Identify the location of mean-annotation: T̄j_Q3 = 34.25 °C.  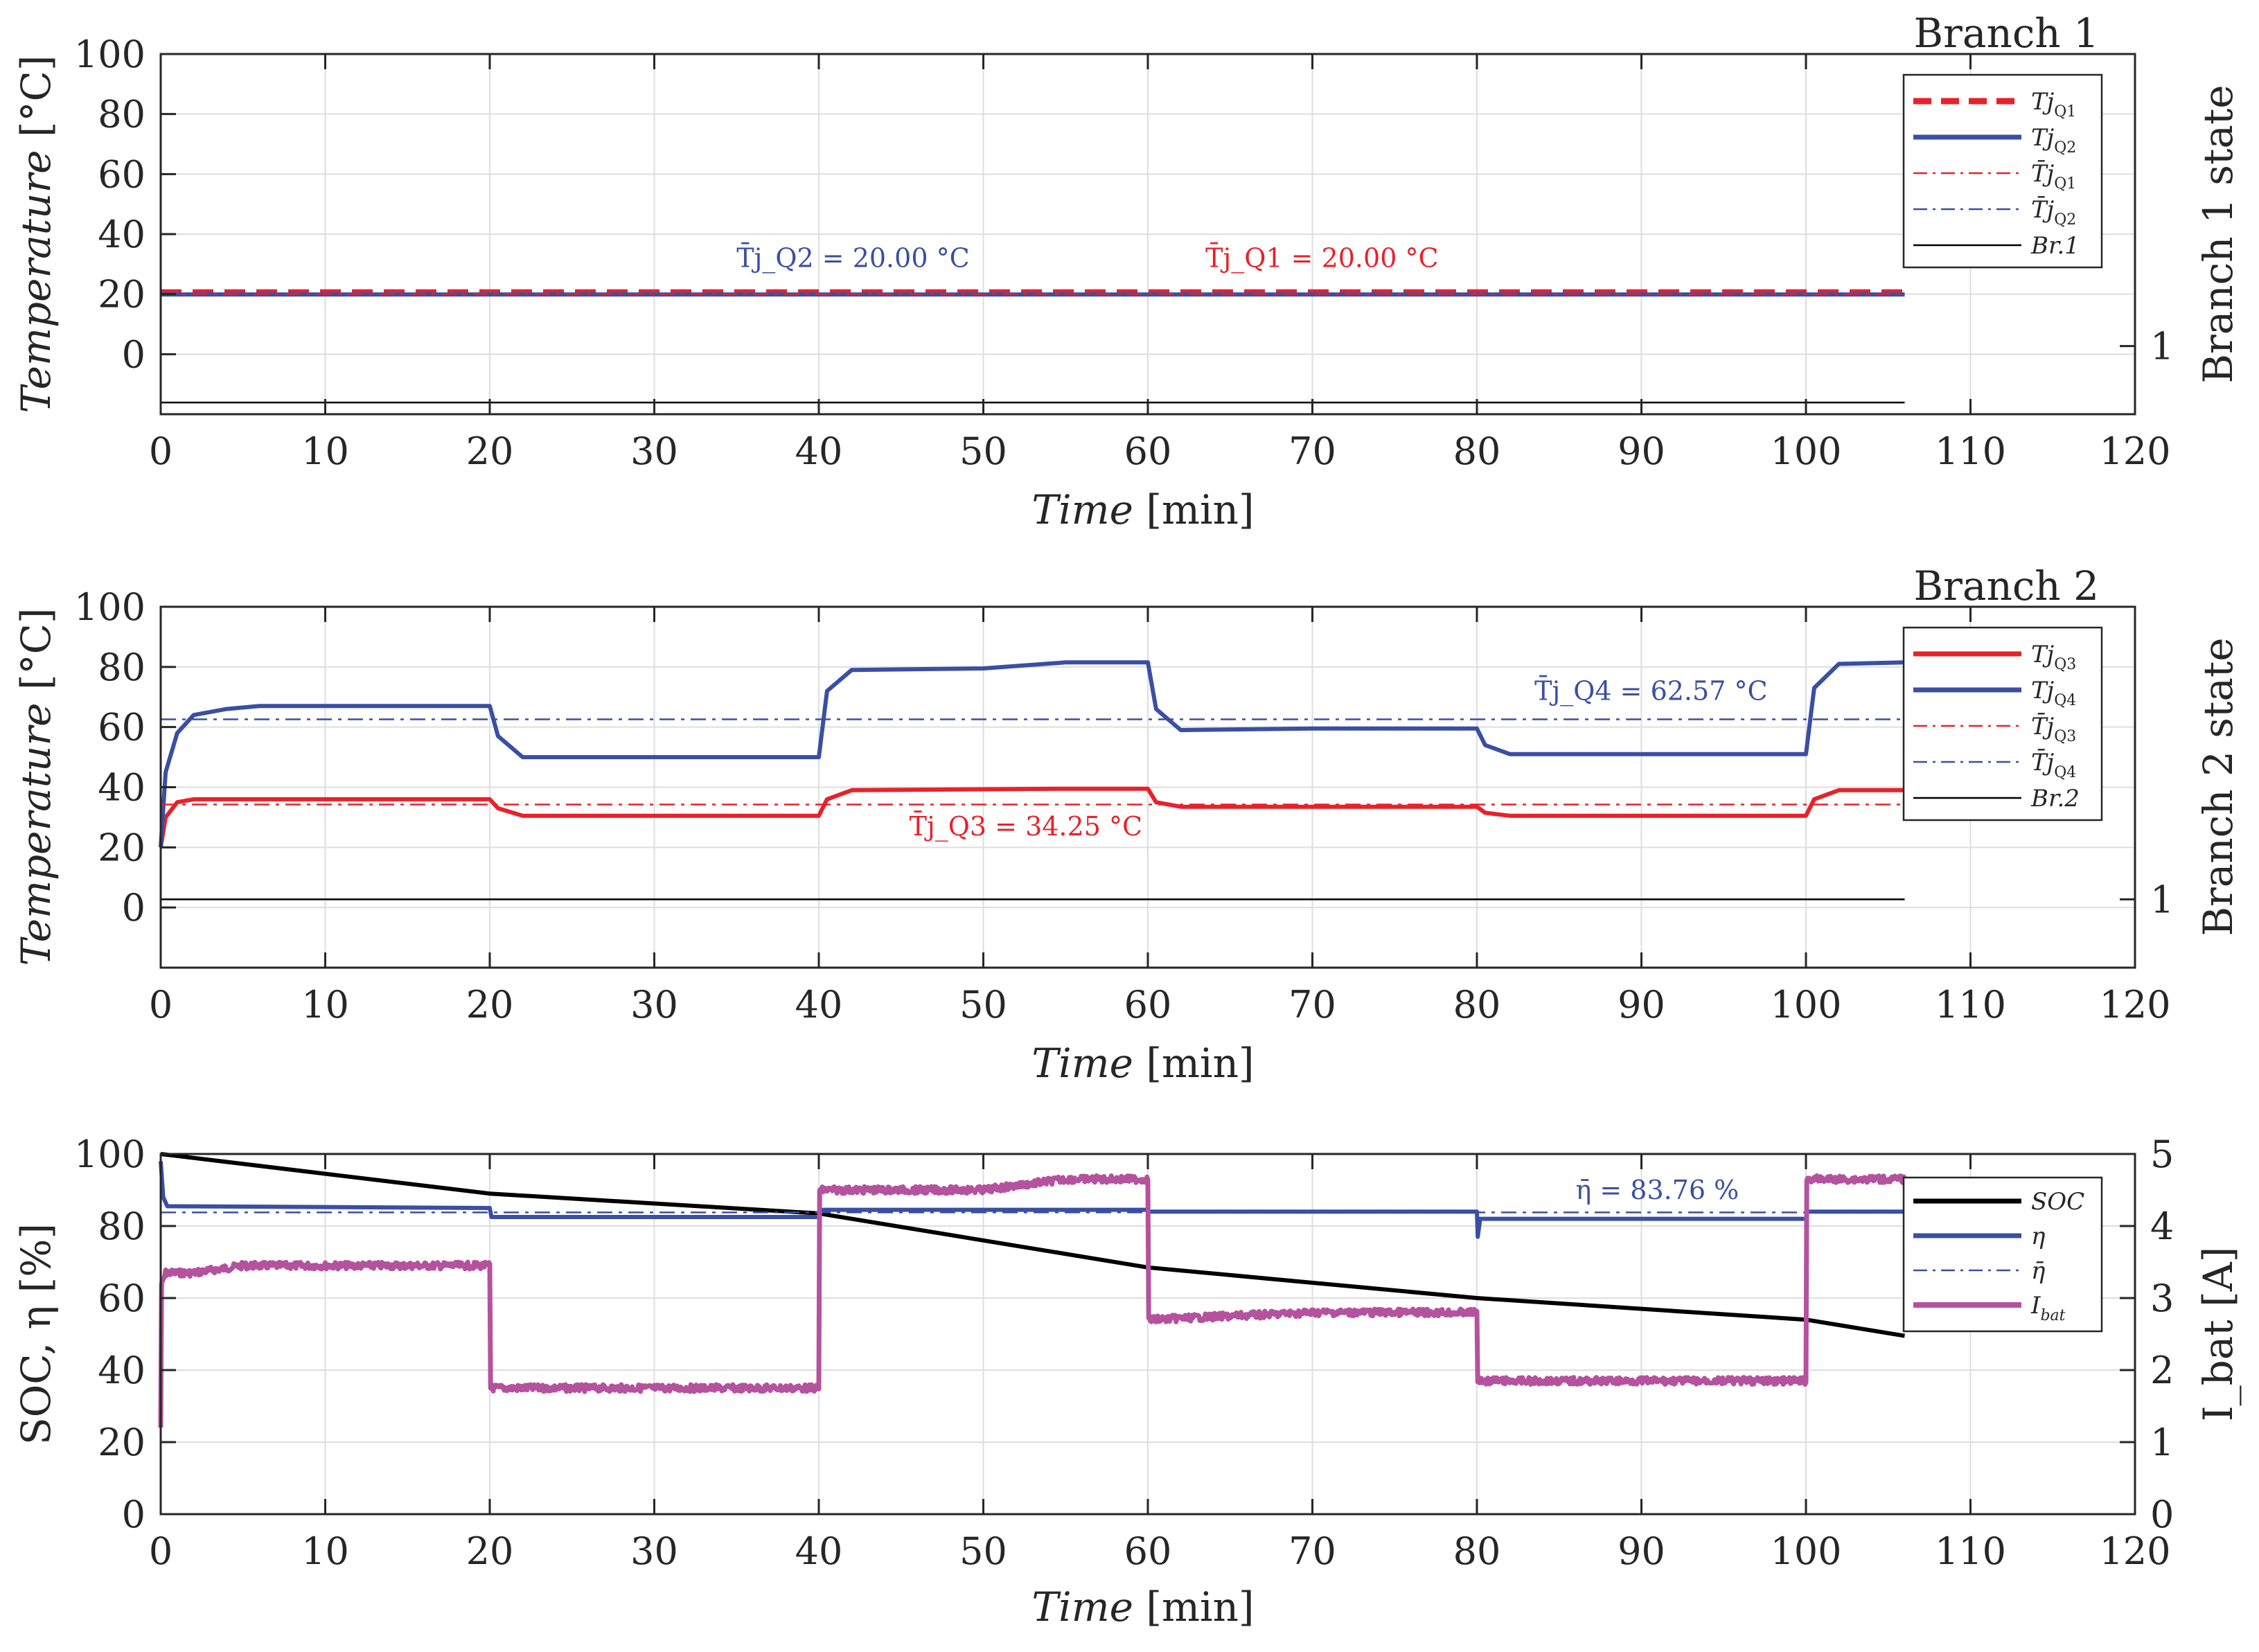
(1026, 826).